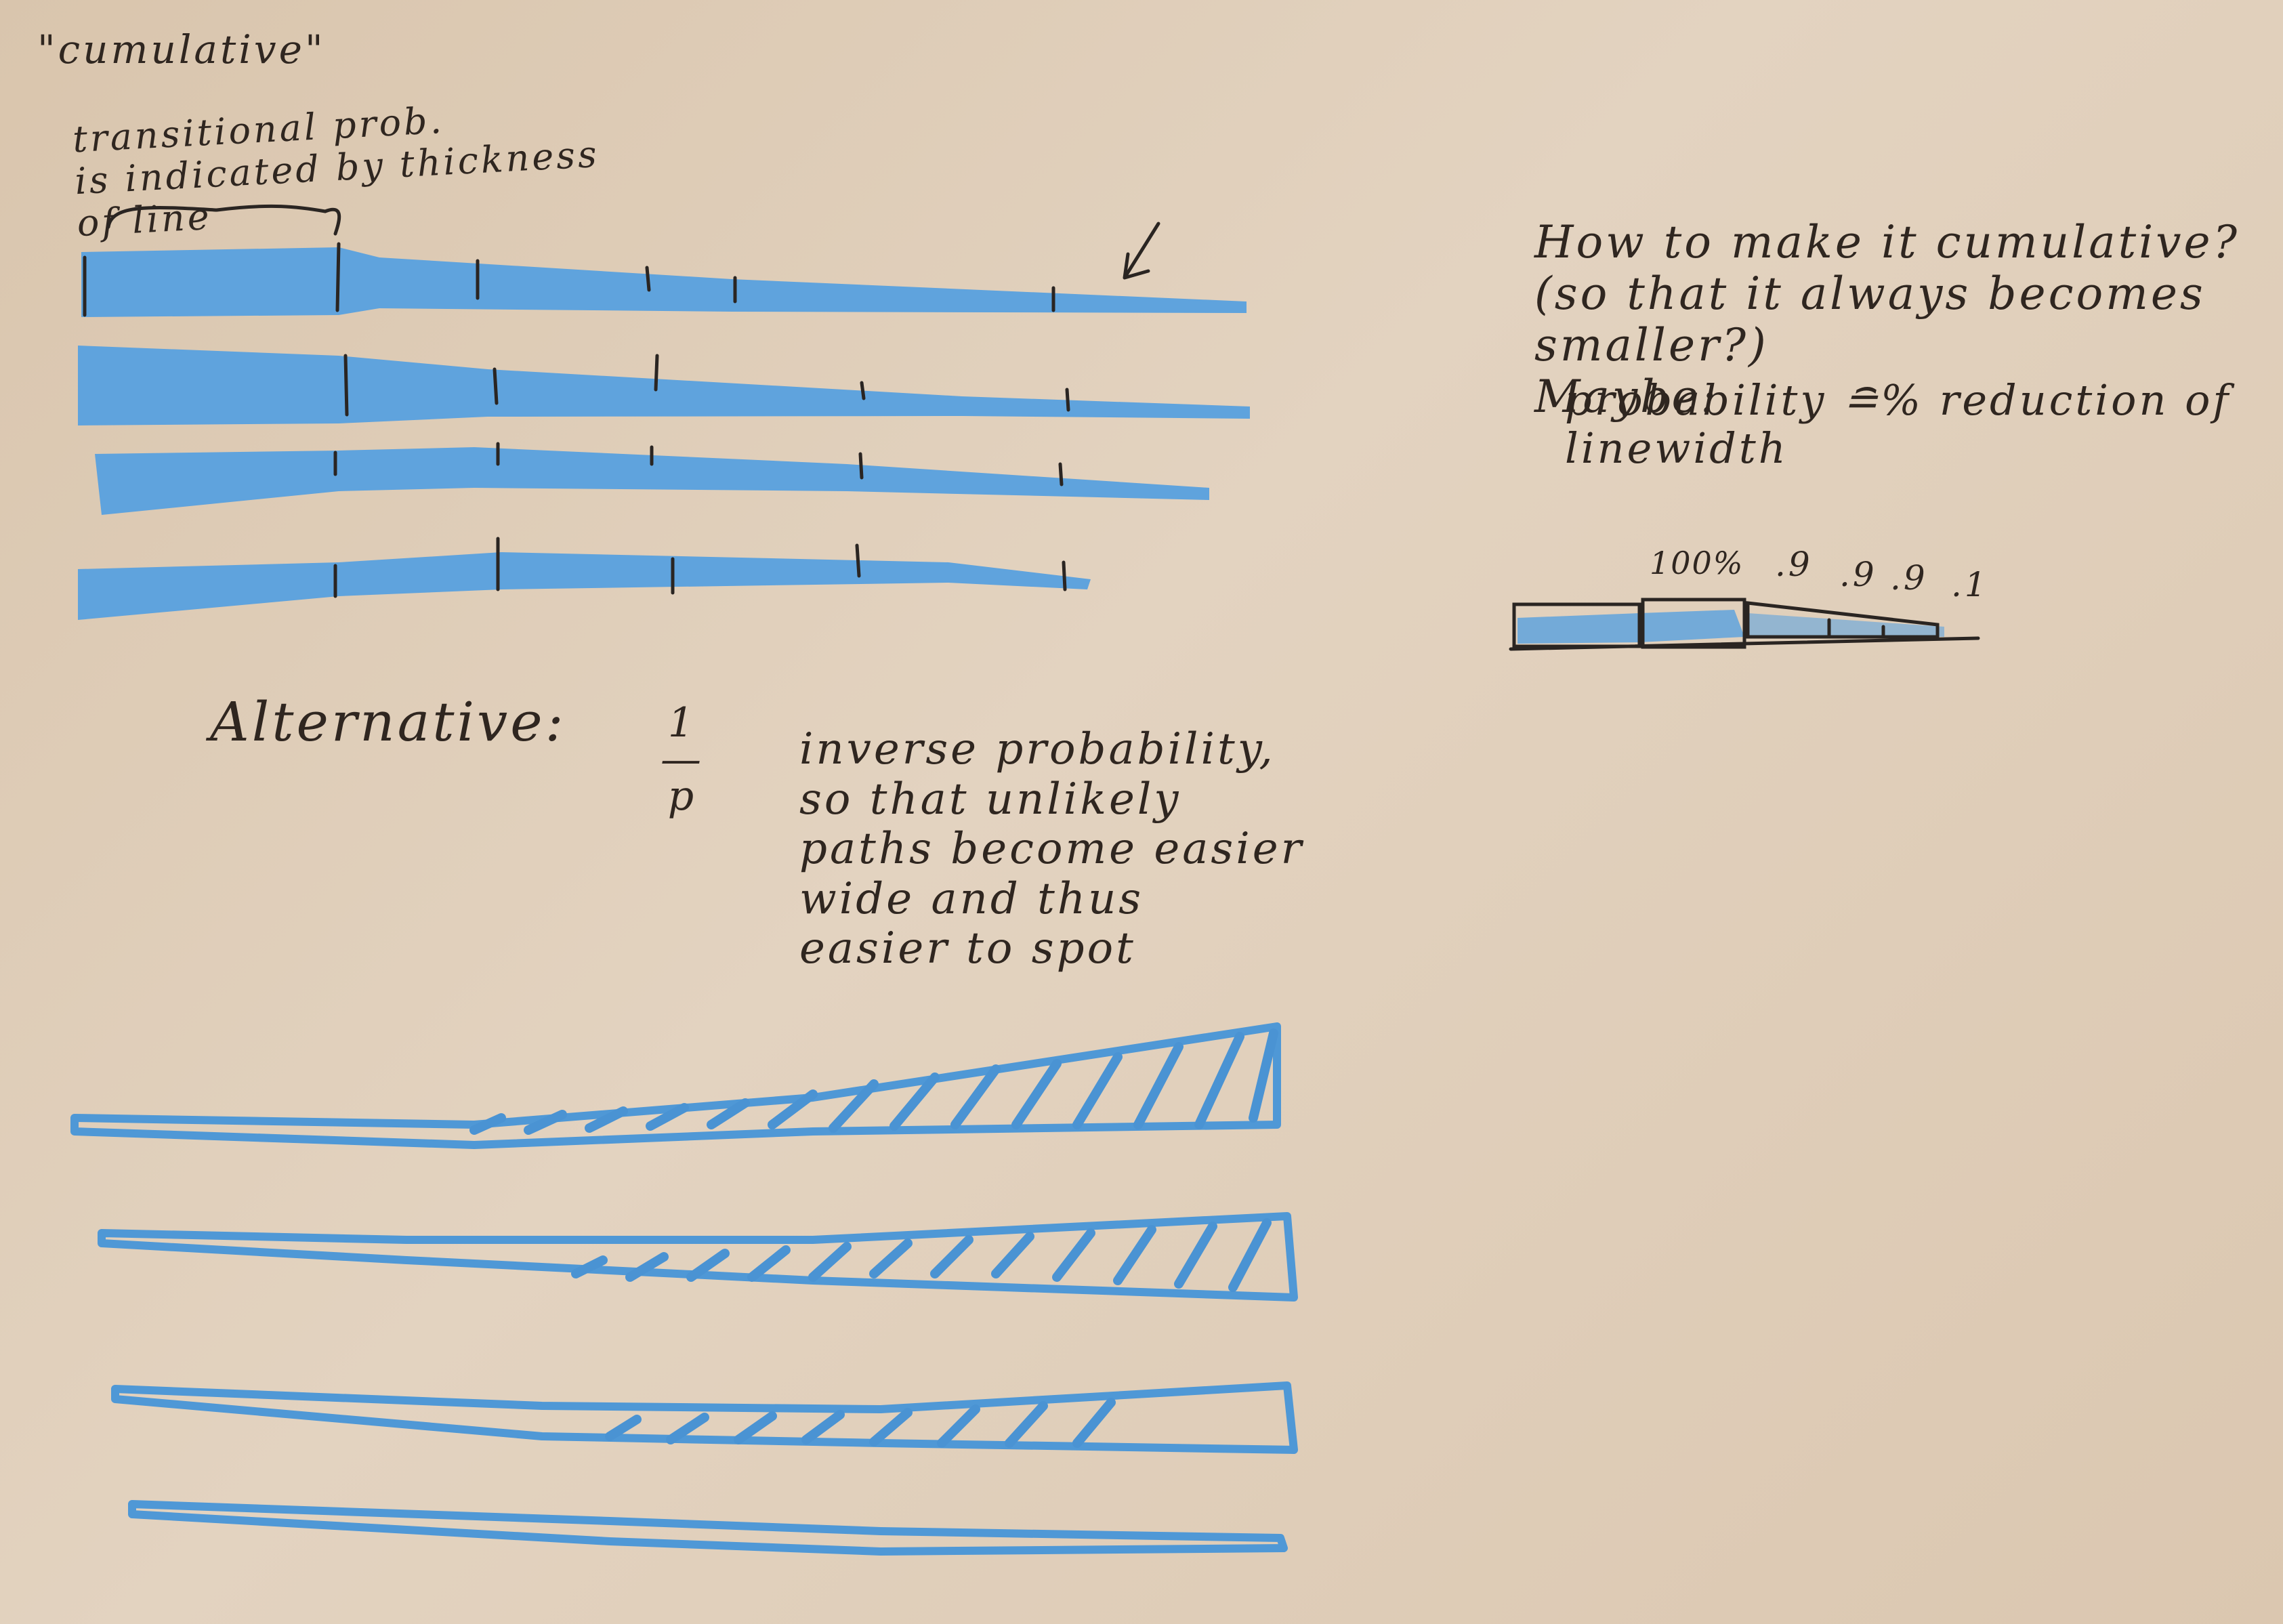 Image resolution: width=2283 pixels, height=1624 pixels. Describe the element at coordinates (708, 1528) in the screenshot. I see `widening-line-d` at that location.